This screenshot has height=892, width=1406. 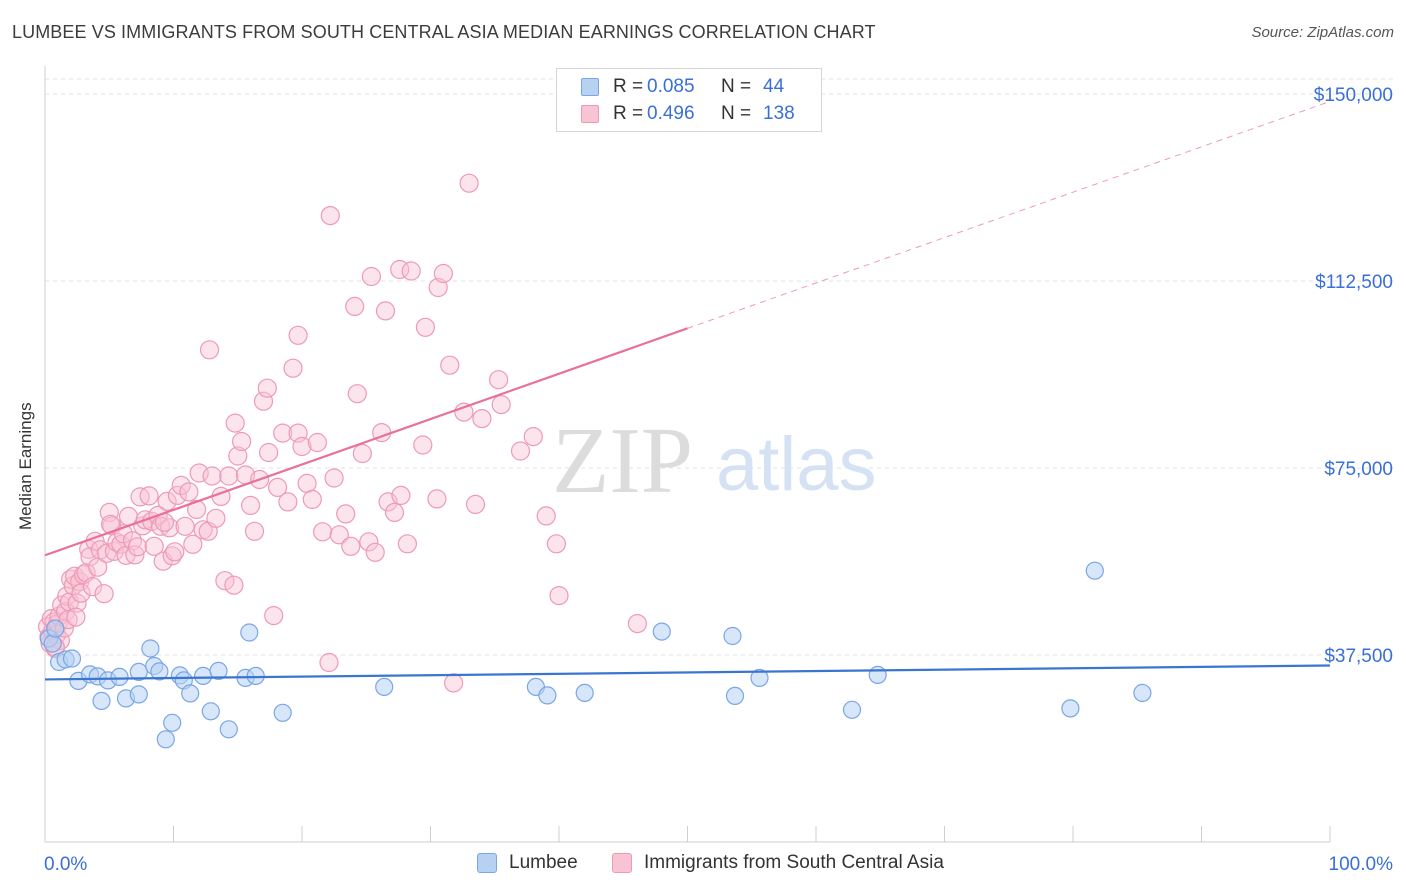 I want to click on bottom-legend-swatch-blue, so click(x=487, y=863).